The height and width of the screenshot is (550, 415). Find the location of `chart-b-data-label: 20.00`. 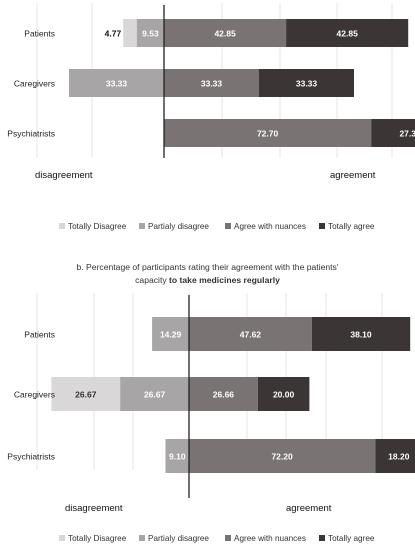

chart-b-data-label: 20.00 is located at coordinates (284, 395).